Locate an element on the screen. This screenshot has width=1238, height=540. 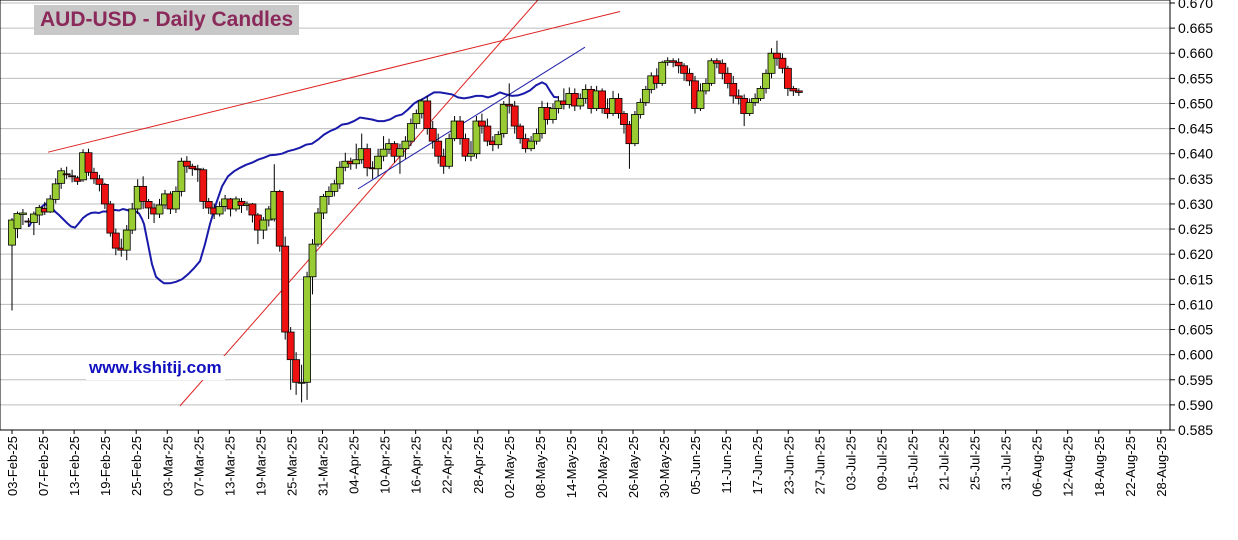
y-tick-label-6: 0.615 is located at coordinates (1195, 279).